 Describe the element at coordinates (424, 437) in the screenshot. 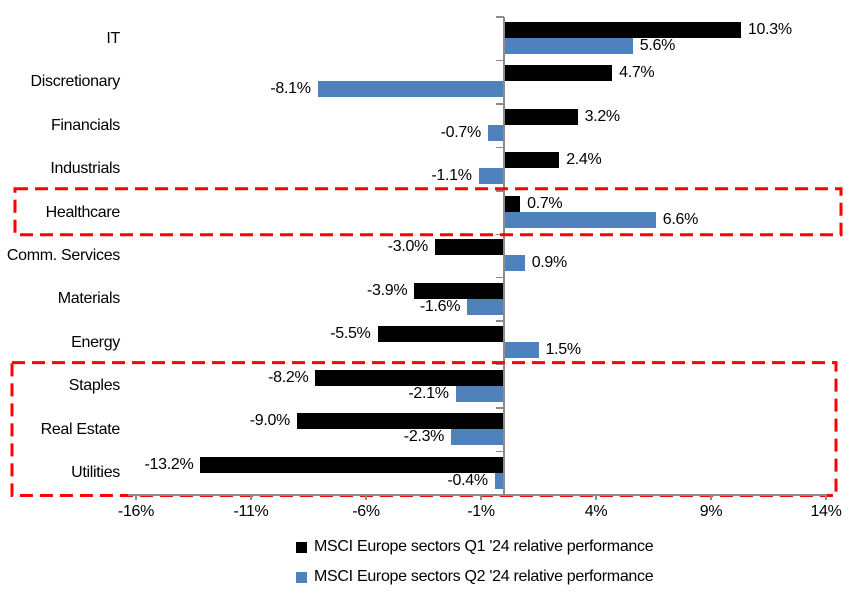

I see `value-label-q2-real-estate: -2.3%` at that location.